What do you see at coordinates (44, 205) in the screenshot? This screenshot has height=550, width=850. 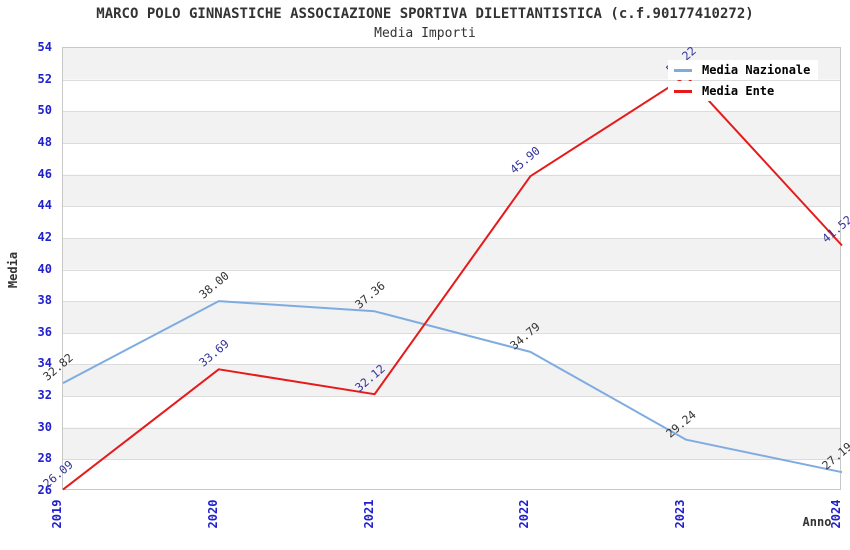 I see `y-tick-label: 44` at bounding box center [44, 205].